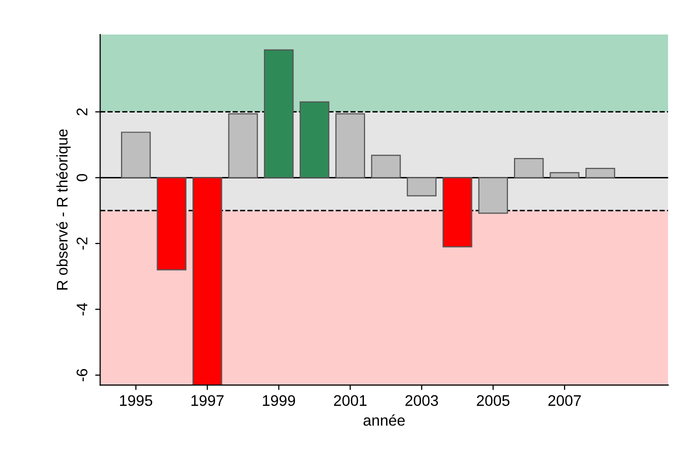 The width and height of the screenshot is (686, 460). Describe the element at coordinates (63, 209) in the screenshot. I see `y-axis-title: R observé - R théorique` at that location.